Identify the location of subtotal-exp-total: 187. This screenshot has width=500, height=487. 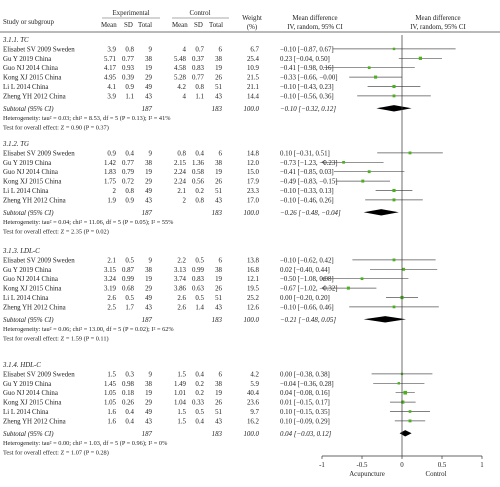
(147, 434).